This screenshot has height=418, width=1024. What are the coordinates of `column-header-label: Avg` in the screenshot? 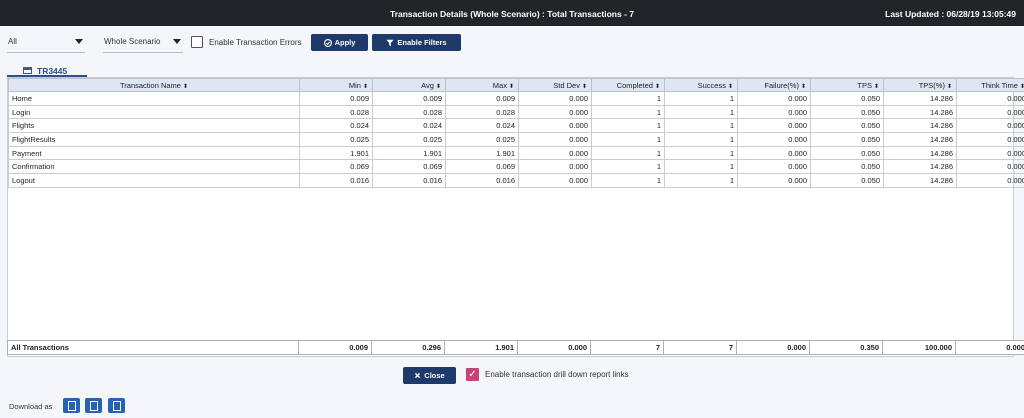 It's located at (427, 85).